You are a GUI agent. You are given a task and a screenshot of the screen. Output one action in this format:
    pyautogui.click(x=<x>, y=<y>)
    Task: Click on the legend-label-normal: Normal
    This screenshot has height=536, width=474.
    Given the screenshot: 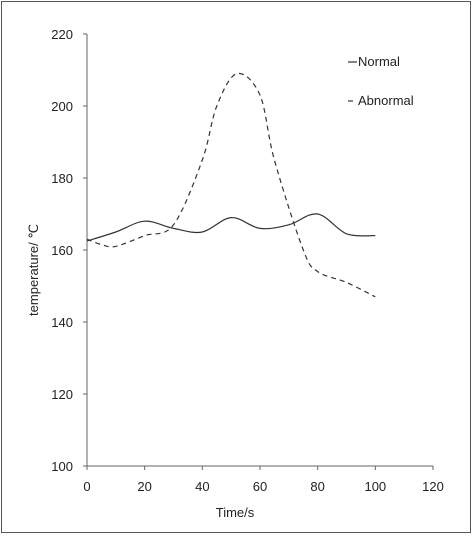 What is the action you would take?
    pyautogui.click(x=379, y=61)
    